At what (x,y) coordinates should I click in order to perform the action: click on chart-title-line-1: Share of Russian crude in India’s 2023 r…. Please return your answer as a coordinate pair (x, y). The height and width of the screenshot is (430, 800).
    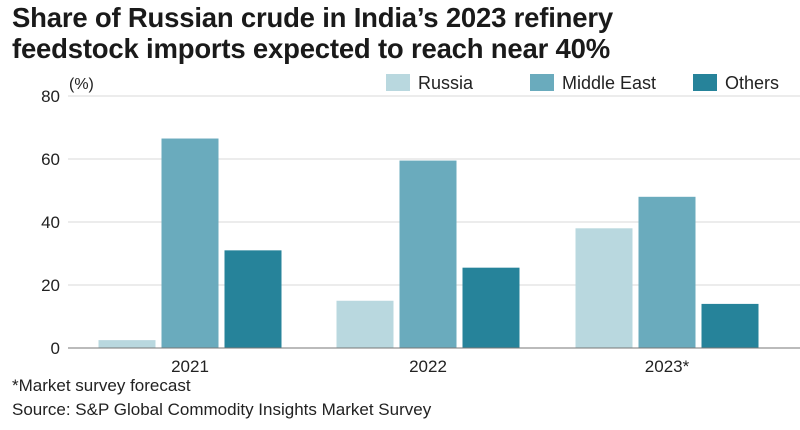
    Looking at the image, I should click on (312, 17).